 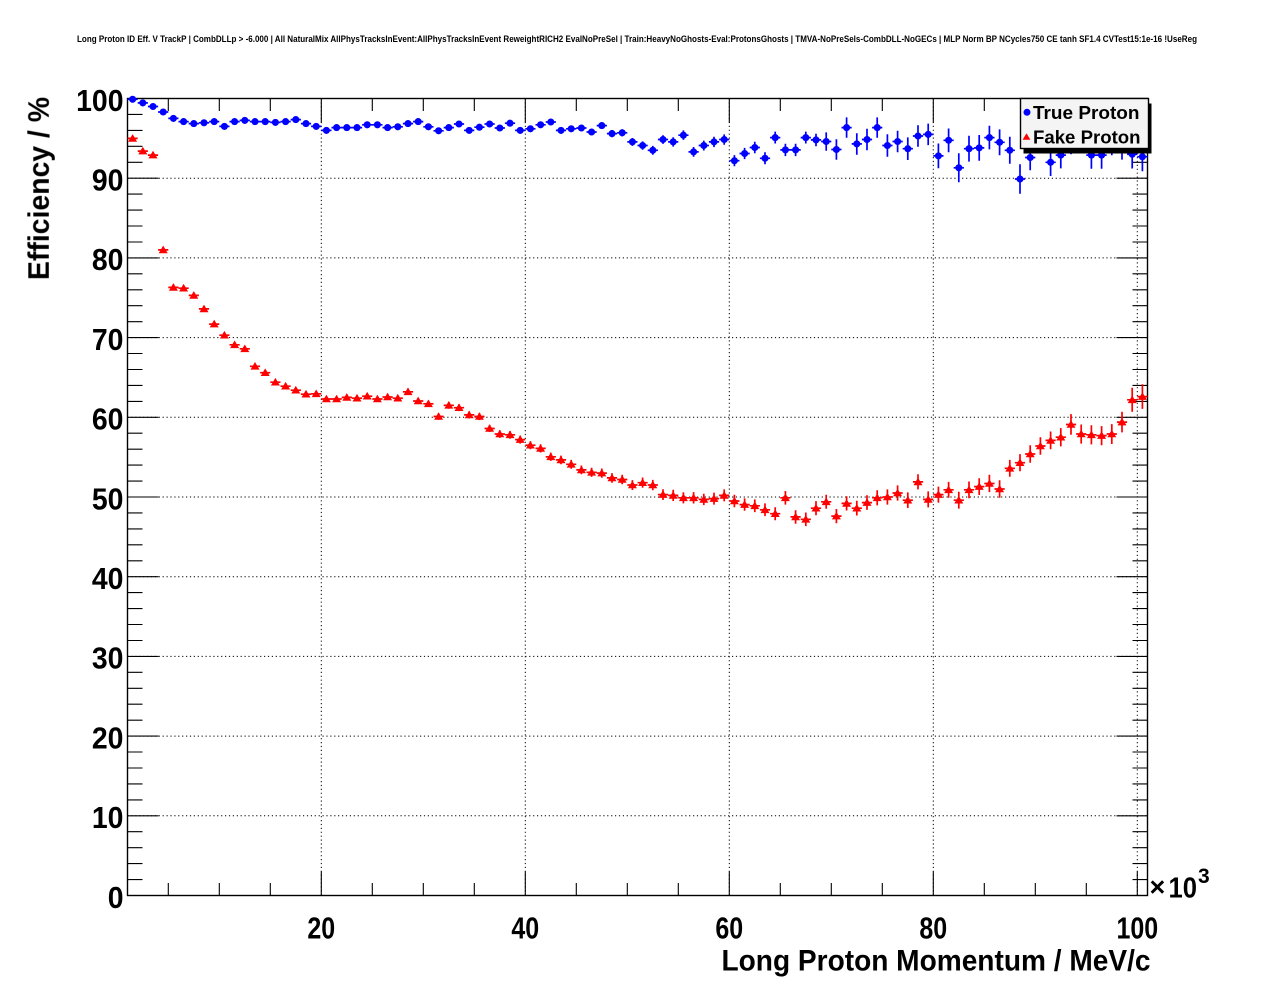 What do you see at coordinates (116, 898) in the screenshot?
I see `svg-text: 0` at bounding box center [116, 898].